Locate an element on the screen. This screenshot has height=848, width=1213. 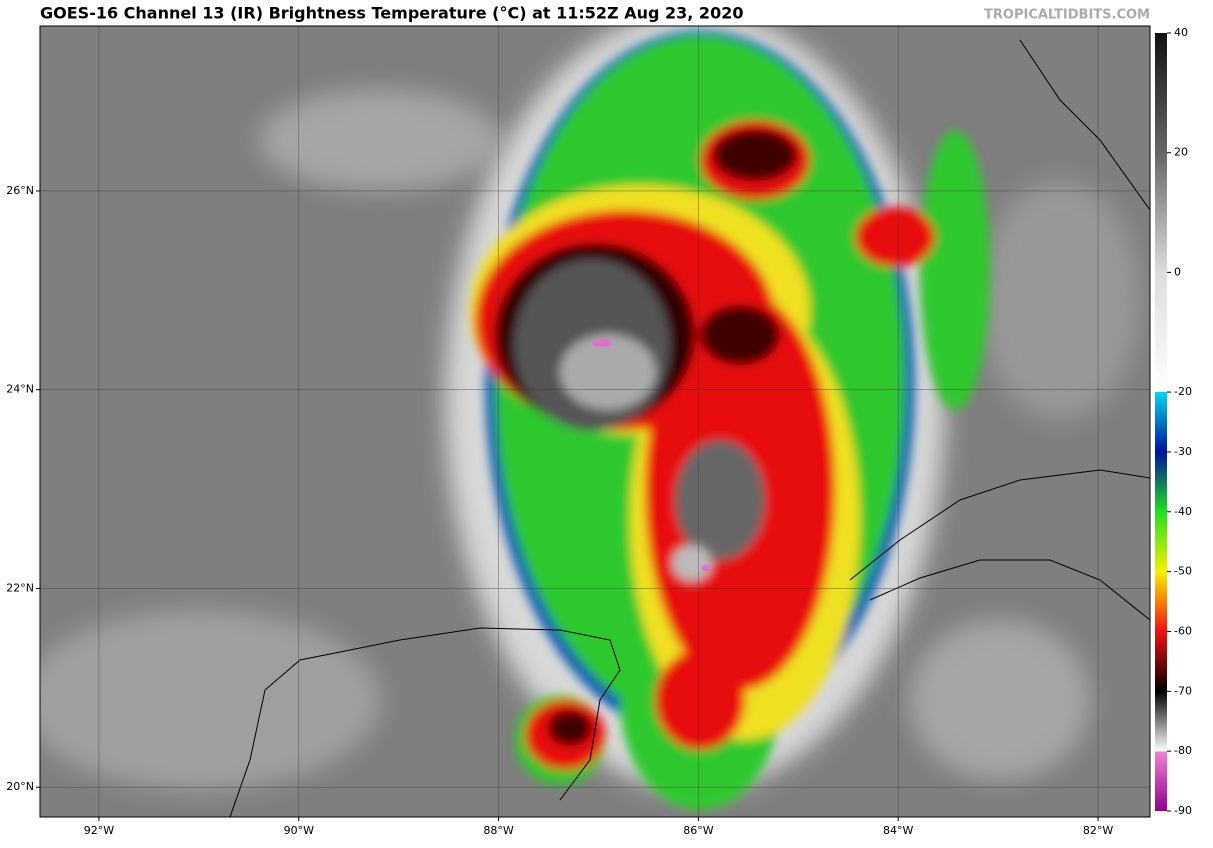
lon-label: 84°W is located at coordinates (898, 830).